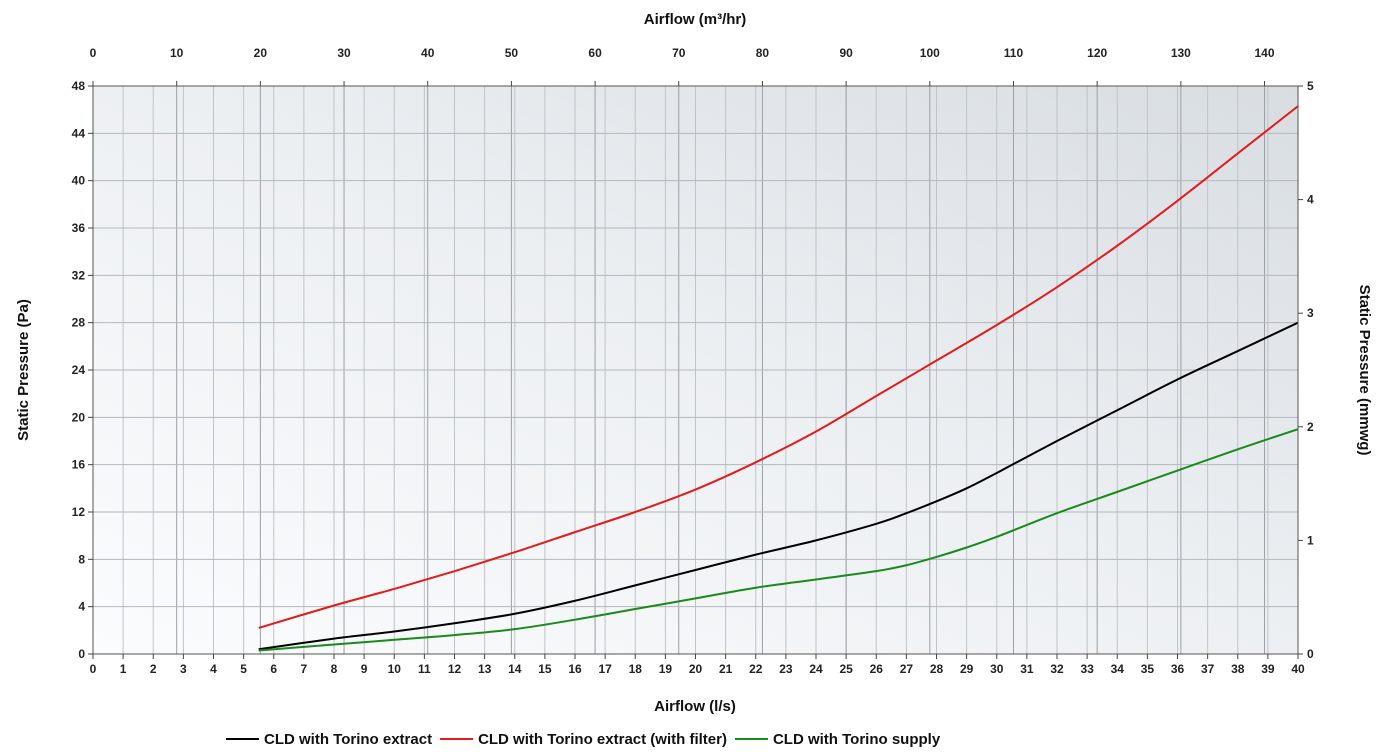 The image size is (1376, 756). Describe the element at coordinates (1027, 669) in the screenshot. I see `x-tick-label: 31` at that location.